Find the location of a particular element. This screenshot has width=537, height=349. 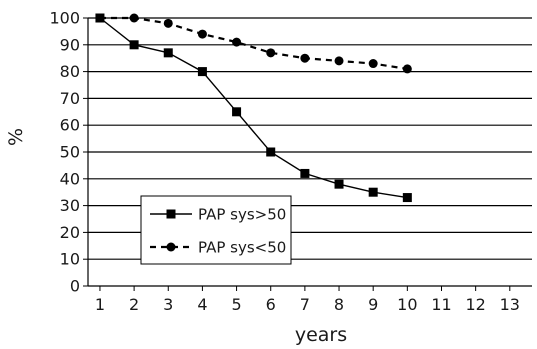

y-axis-title: % is located at coordinates (16, 137).